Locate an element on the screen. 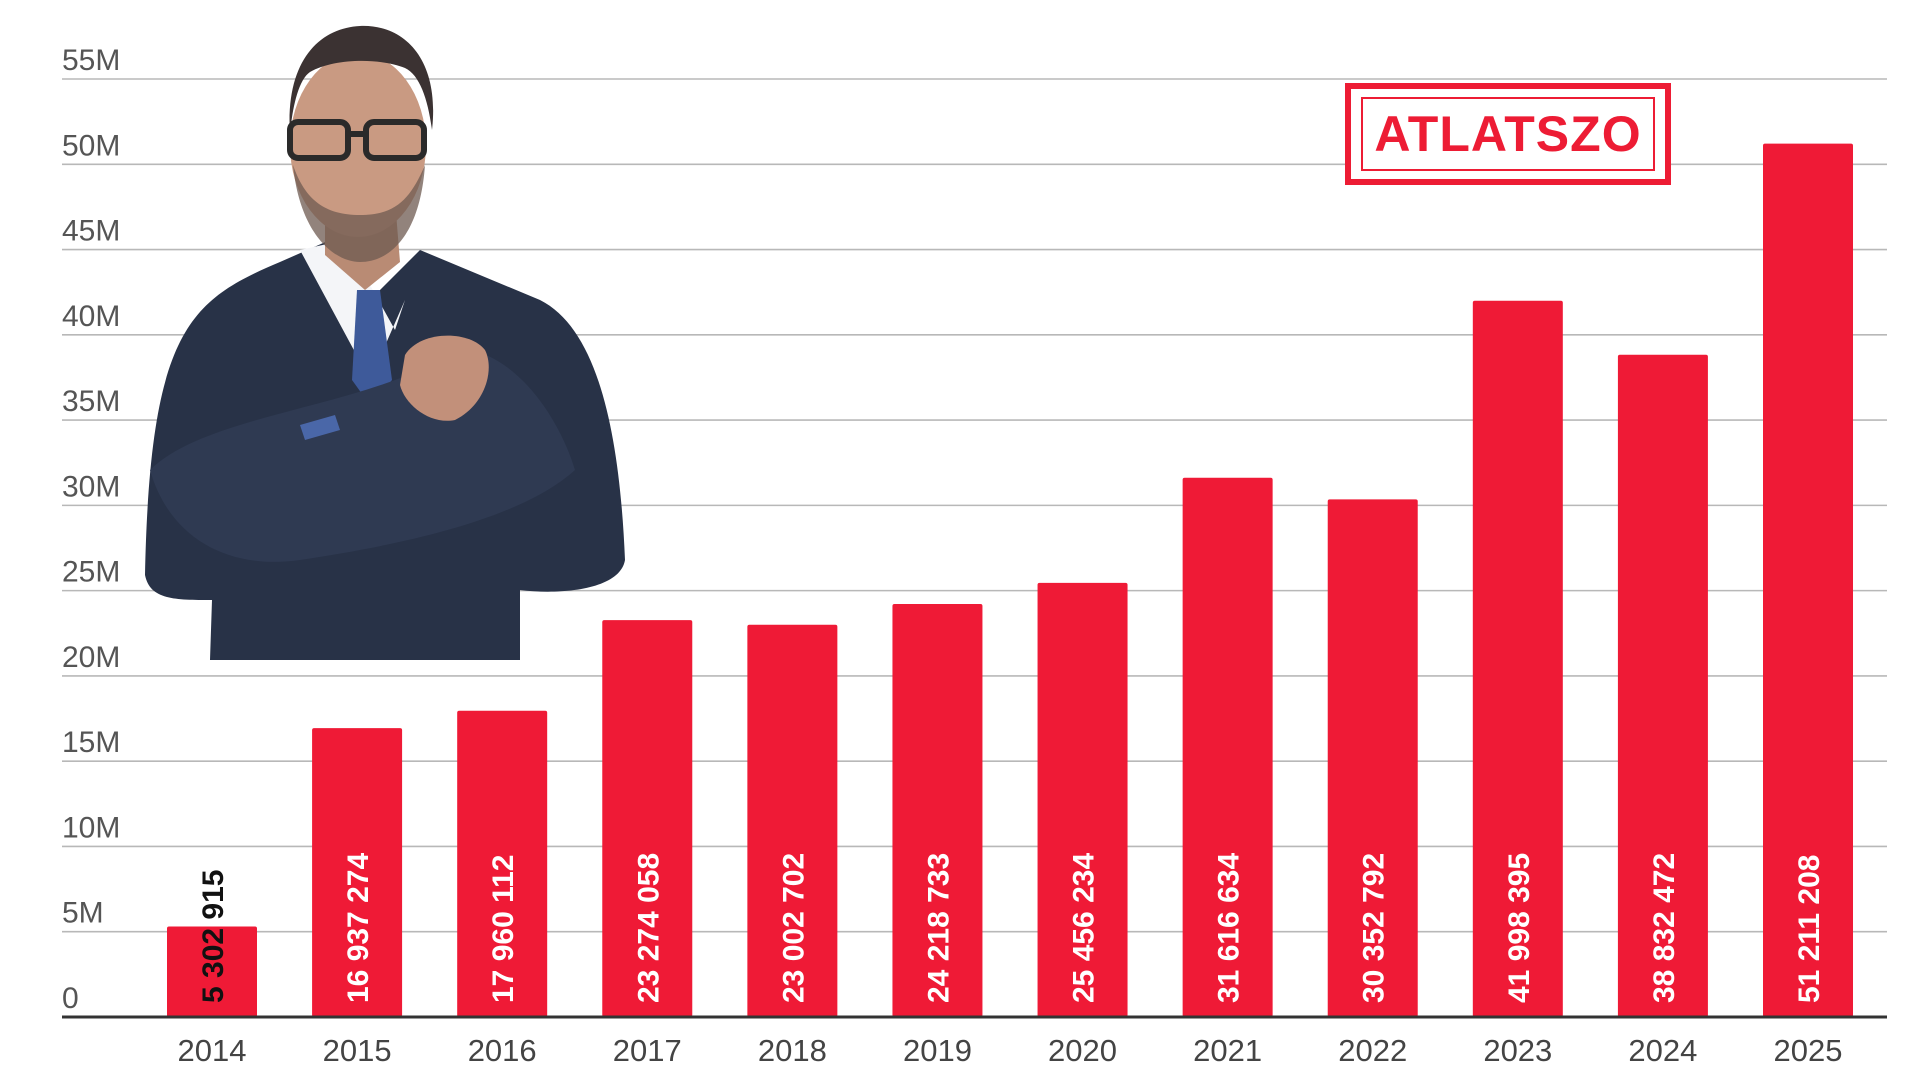 Image resolution: width=1920 pixels, height=1080 pixels. bar-value-label: 30 352 792 is located at coordinates (1374, 928).